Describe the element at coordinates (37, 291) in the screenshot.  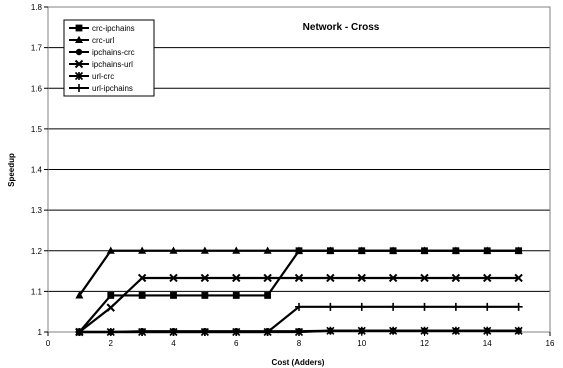
I see `y-tick-label: 1.1` at that location.